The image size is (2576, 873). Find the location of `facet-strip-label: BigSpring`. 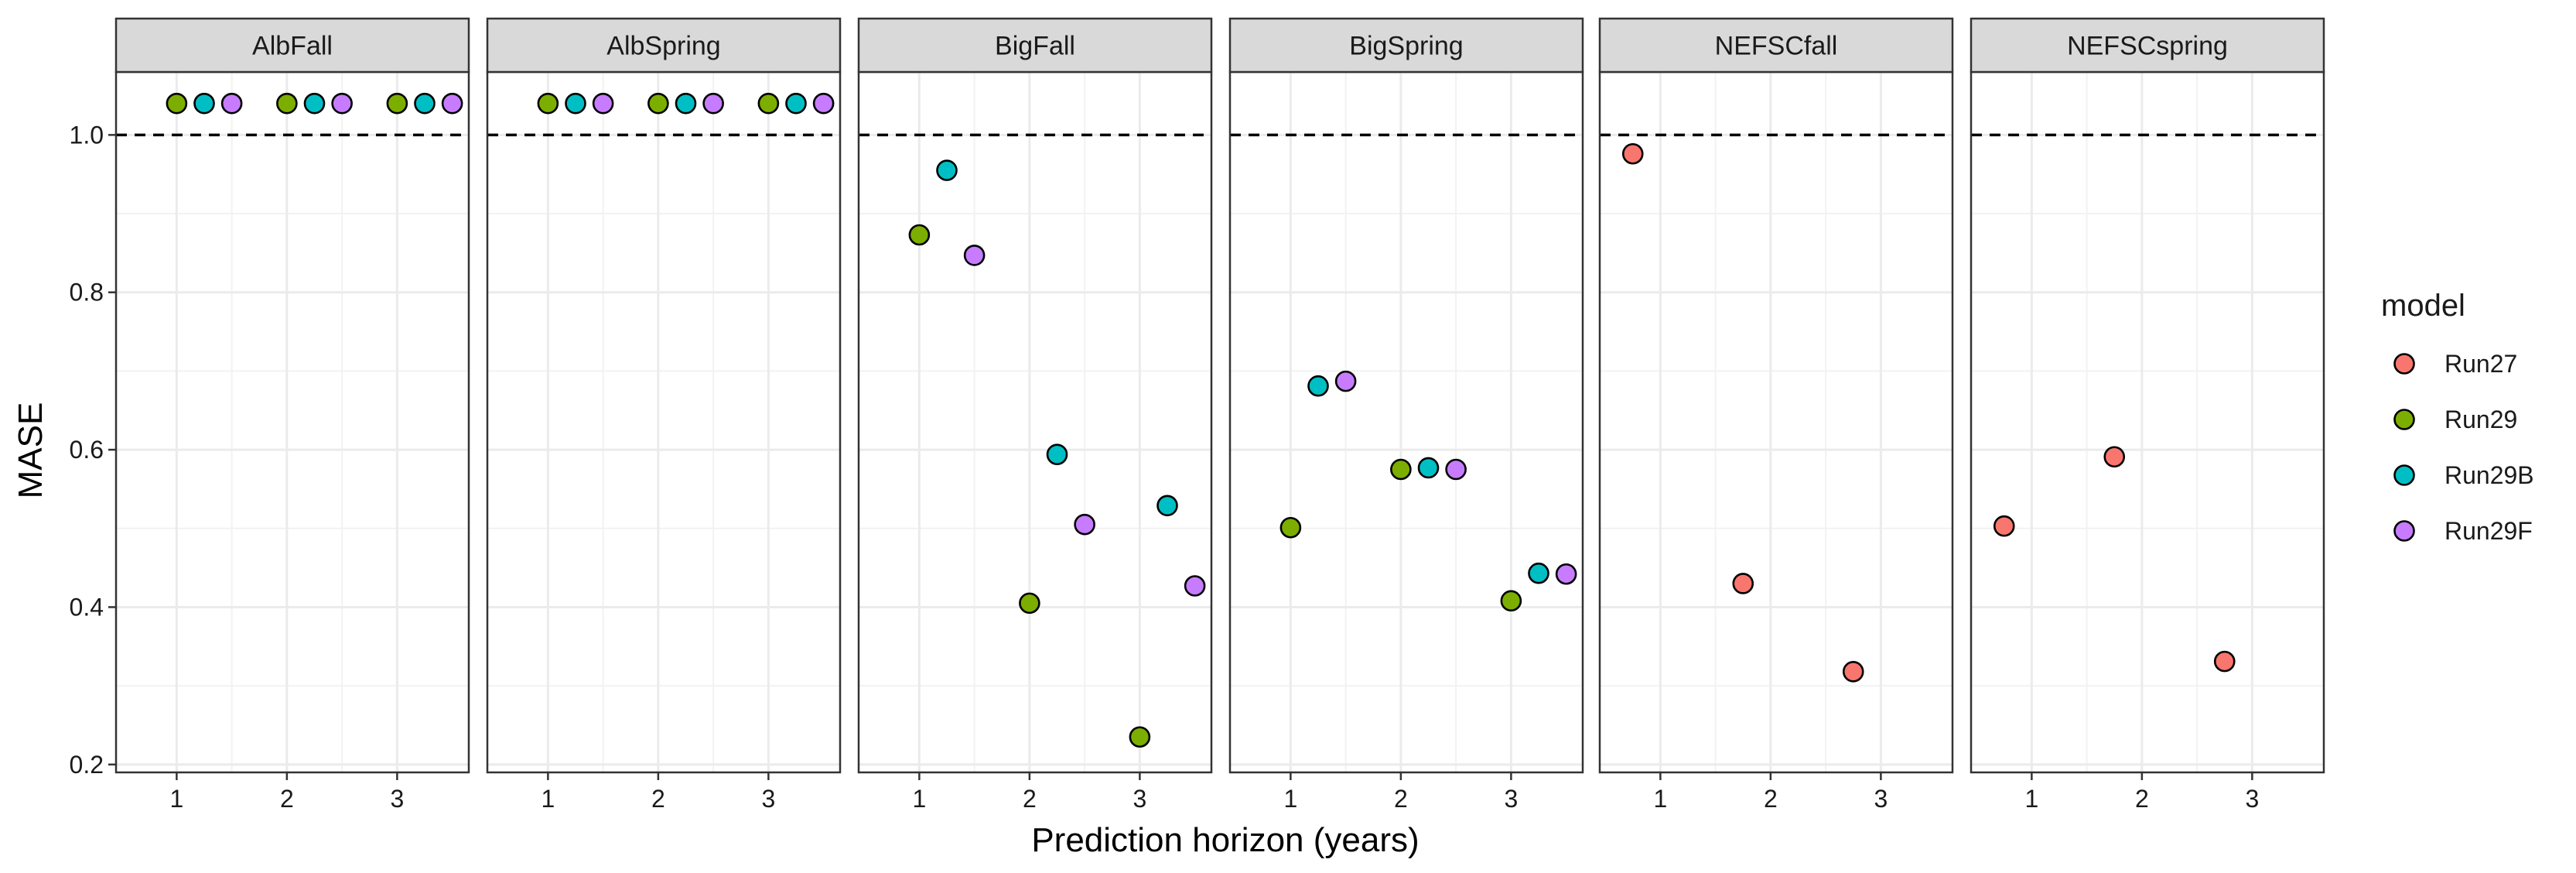

facet-strip-label: BigSpring is located at coordinates (1406, 47).